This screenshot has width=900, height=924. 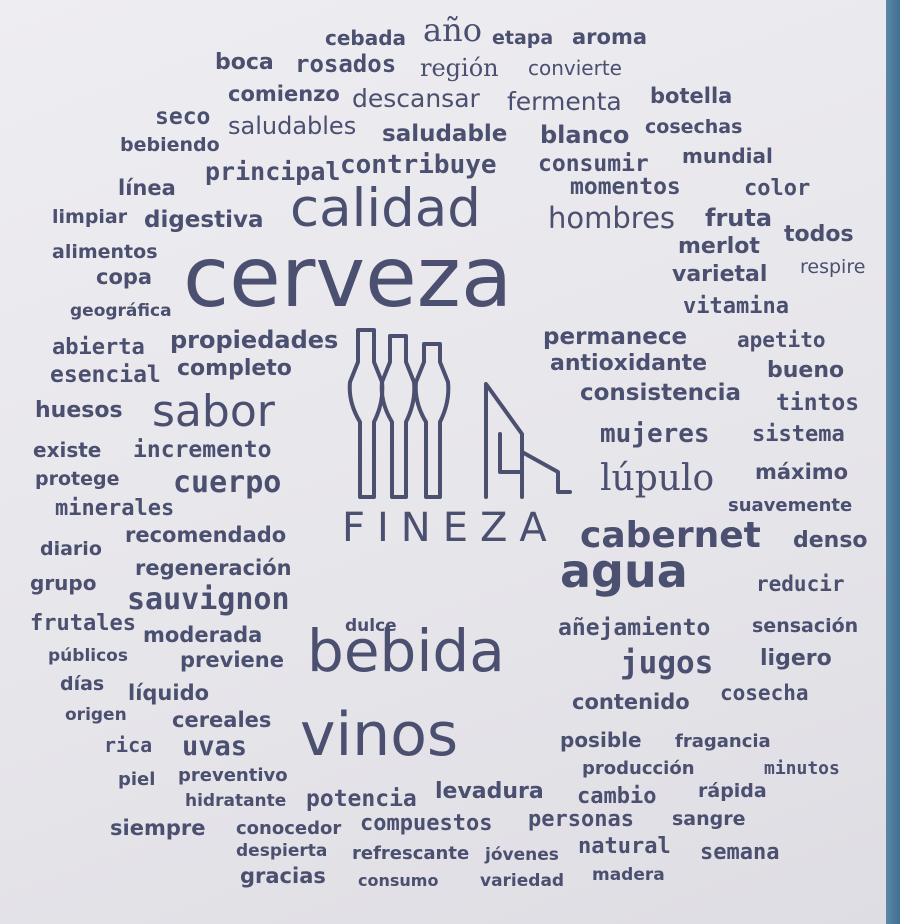 What do you see at coordinates (227, 482) in the screenshot?
I see `cloud-word: cuerpo` at bounding box center [227, 482].